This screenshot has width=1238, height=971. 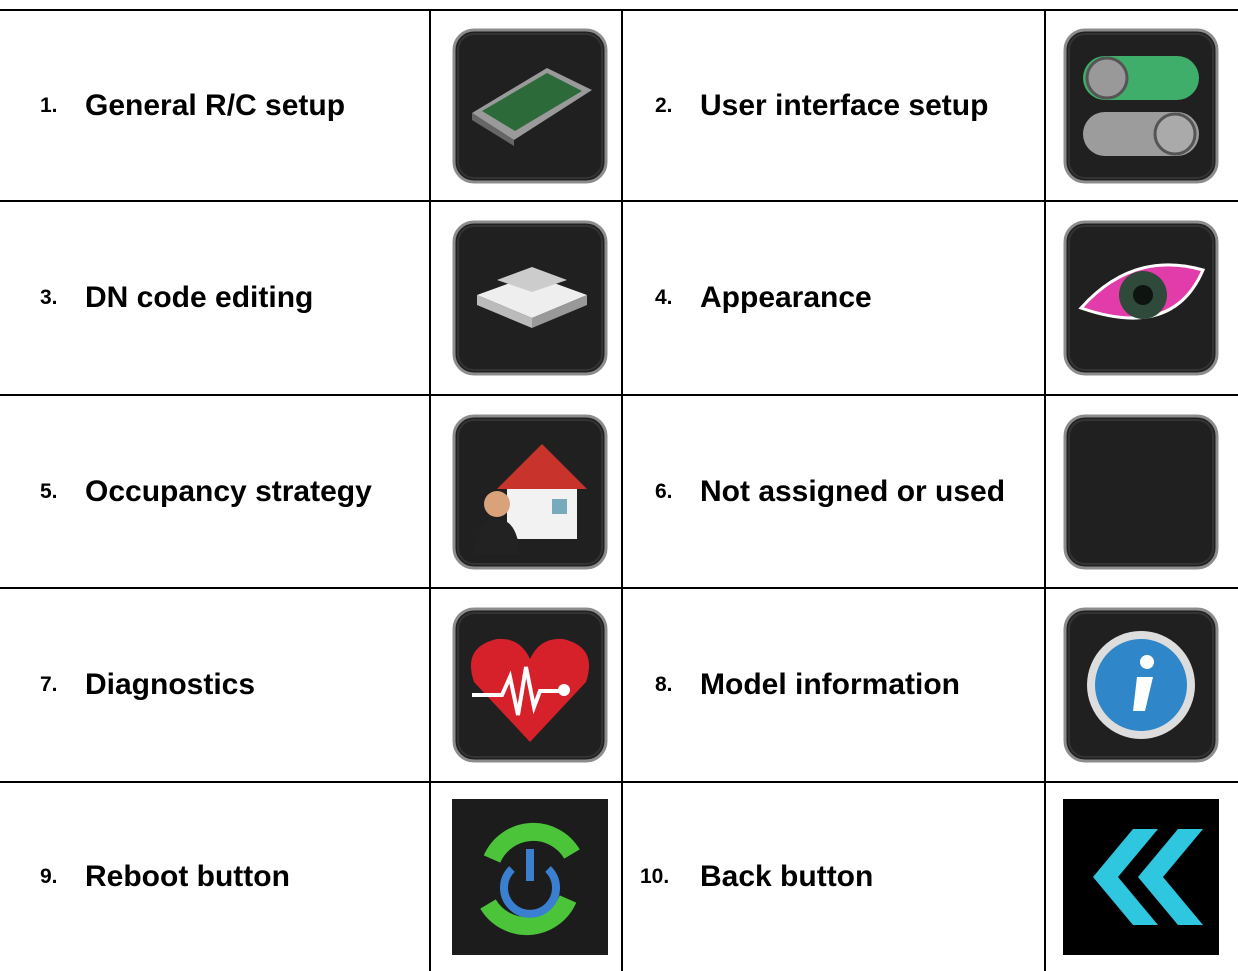 I want to click on item-label: Appearance, so click(x=786, y=297).